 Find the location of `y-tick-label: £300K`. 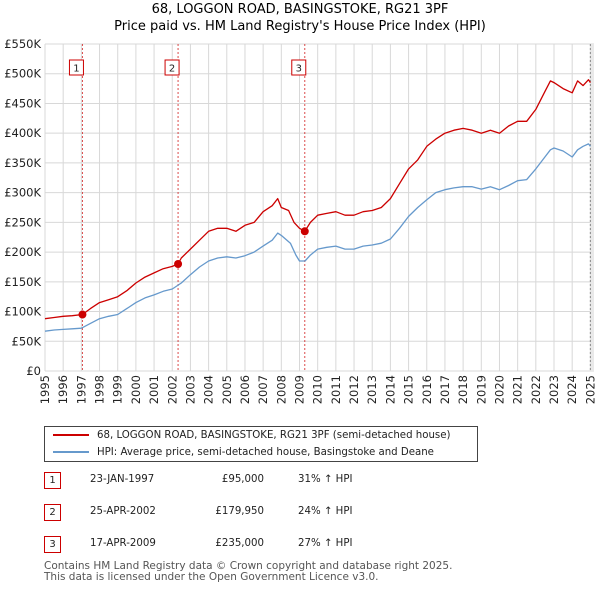

y-tick-label: £300K is located at coordinates (22, 193).